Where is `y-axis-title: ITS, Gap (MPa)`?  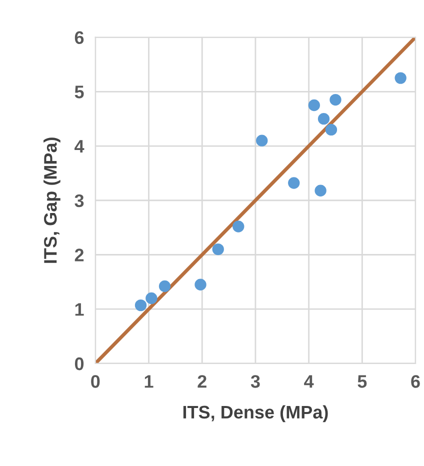 y-axis-title: ITS, Gap (MPa) is located at coordinates (52, 200).